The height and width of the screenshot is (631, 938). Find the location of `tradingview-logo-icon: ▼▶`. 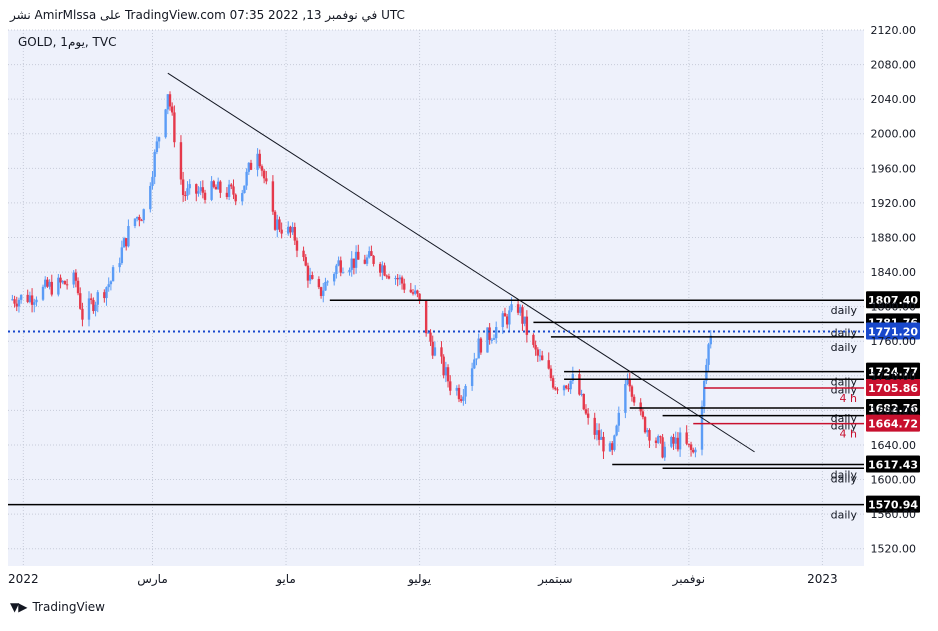

tradingview-logo-icon: ▼▶ is located at coordinates (18, 607).